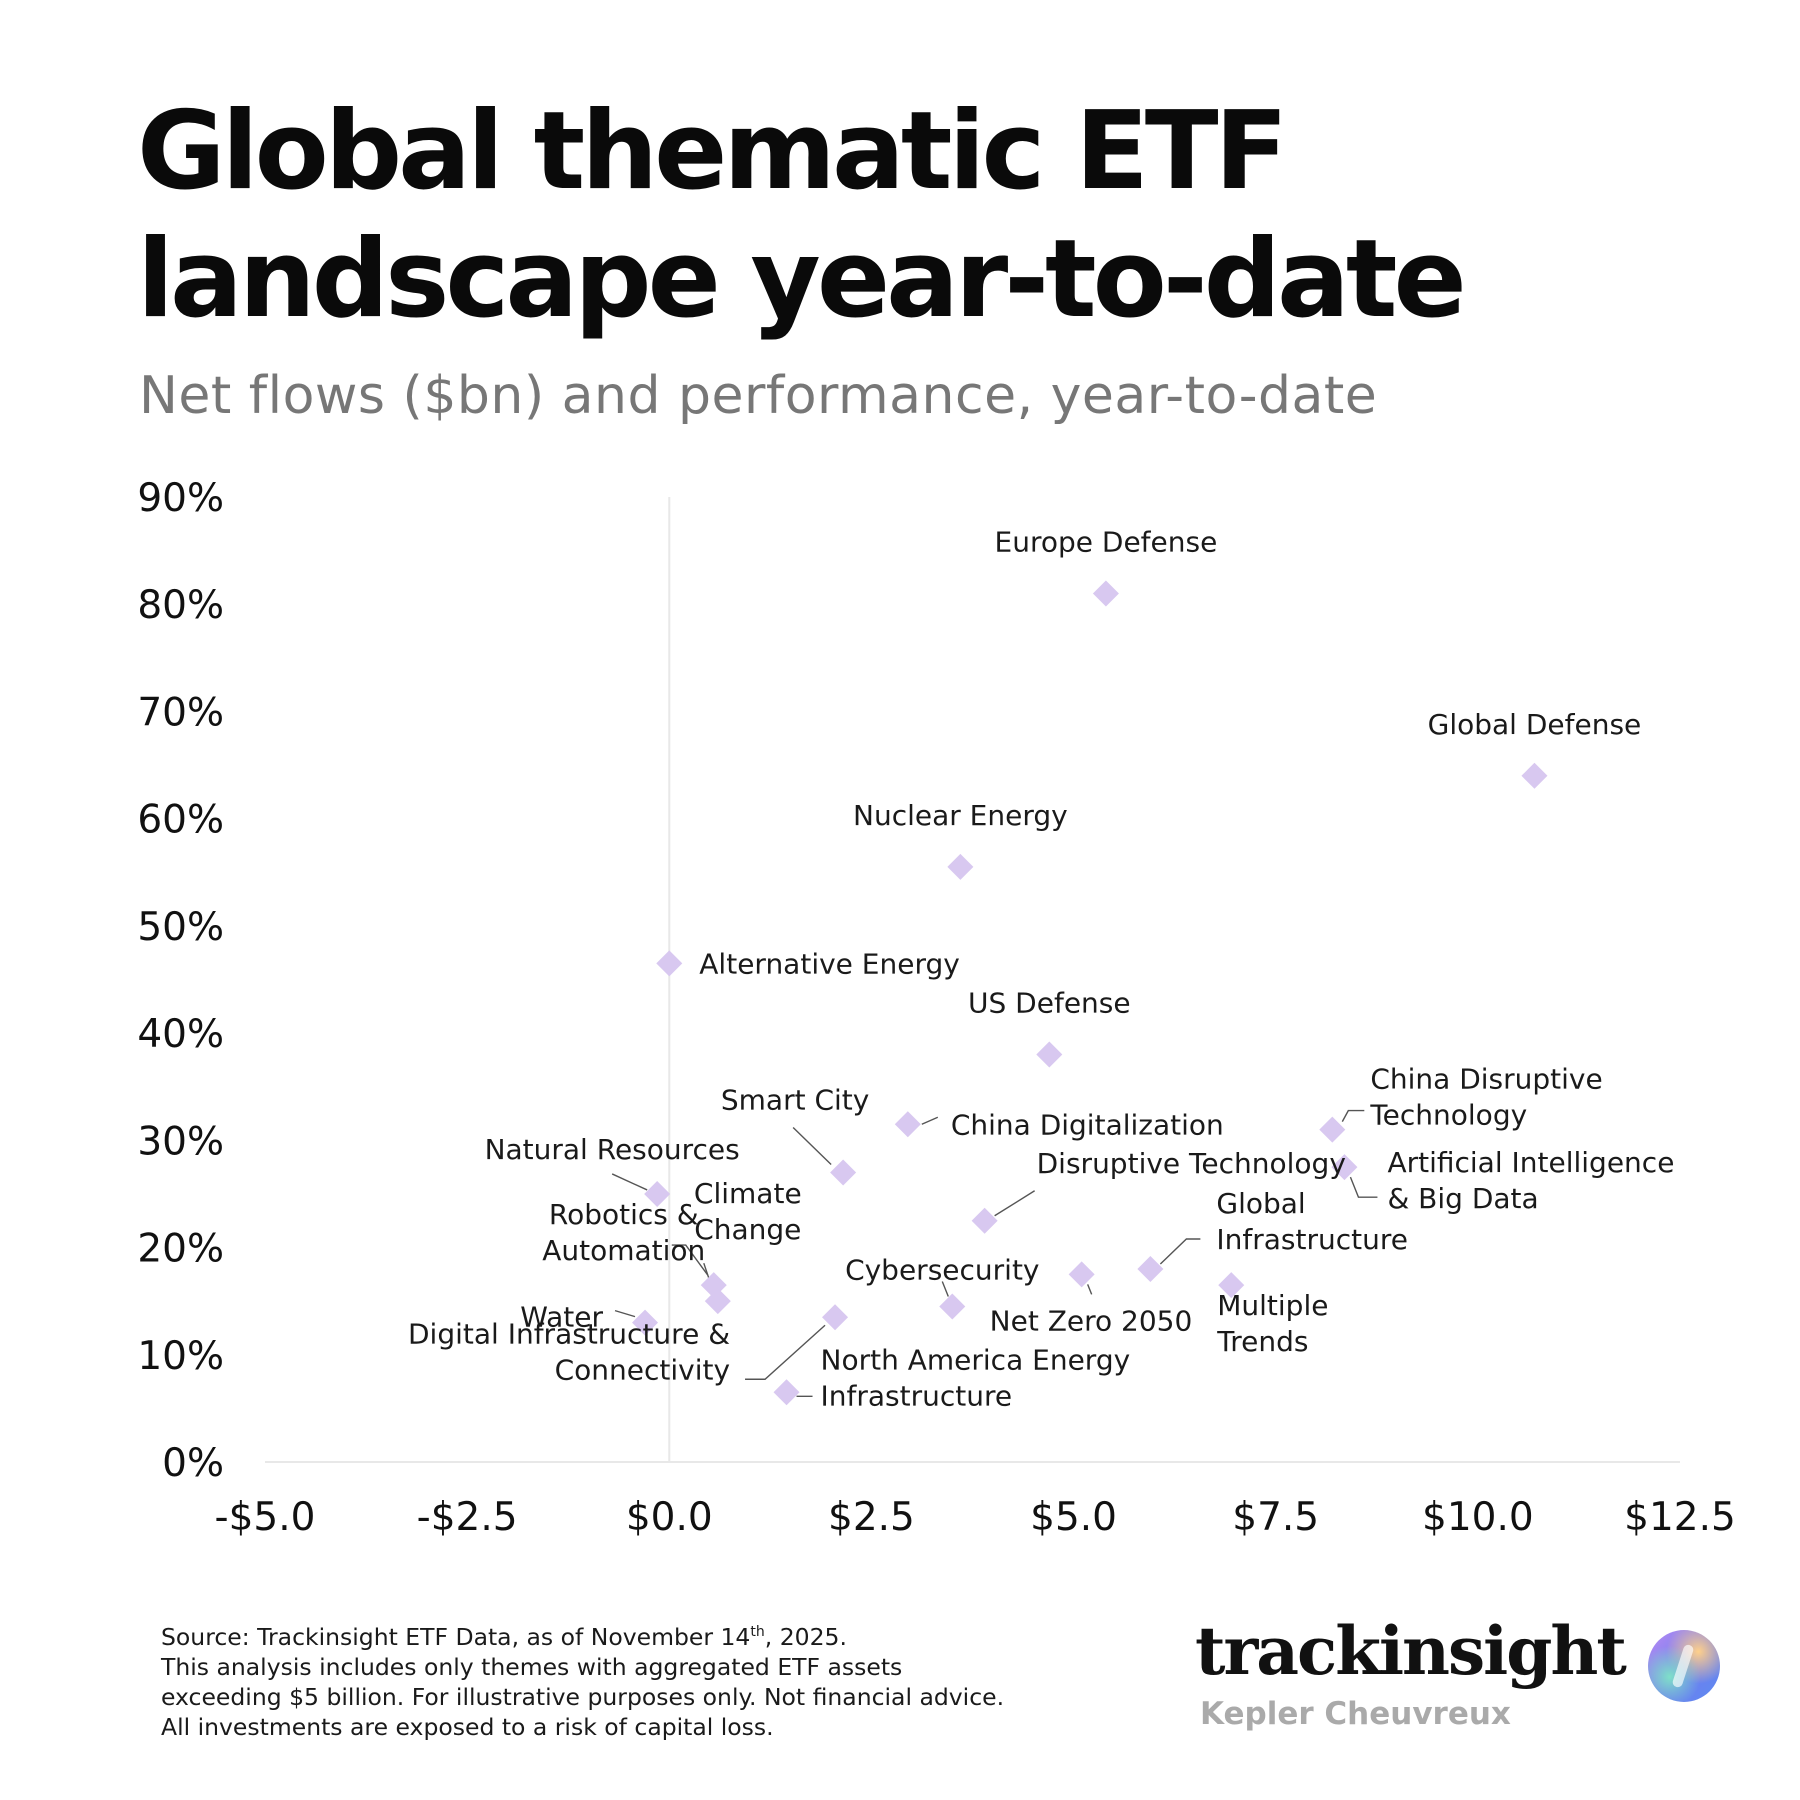 Image resolution: width=1800 pixels, height=1800 pixels. I want to click on label-line-global-defense: Global Defense, so click(1535, 724).